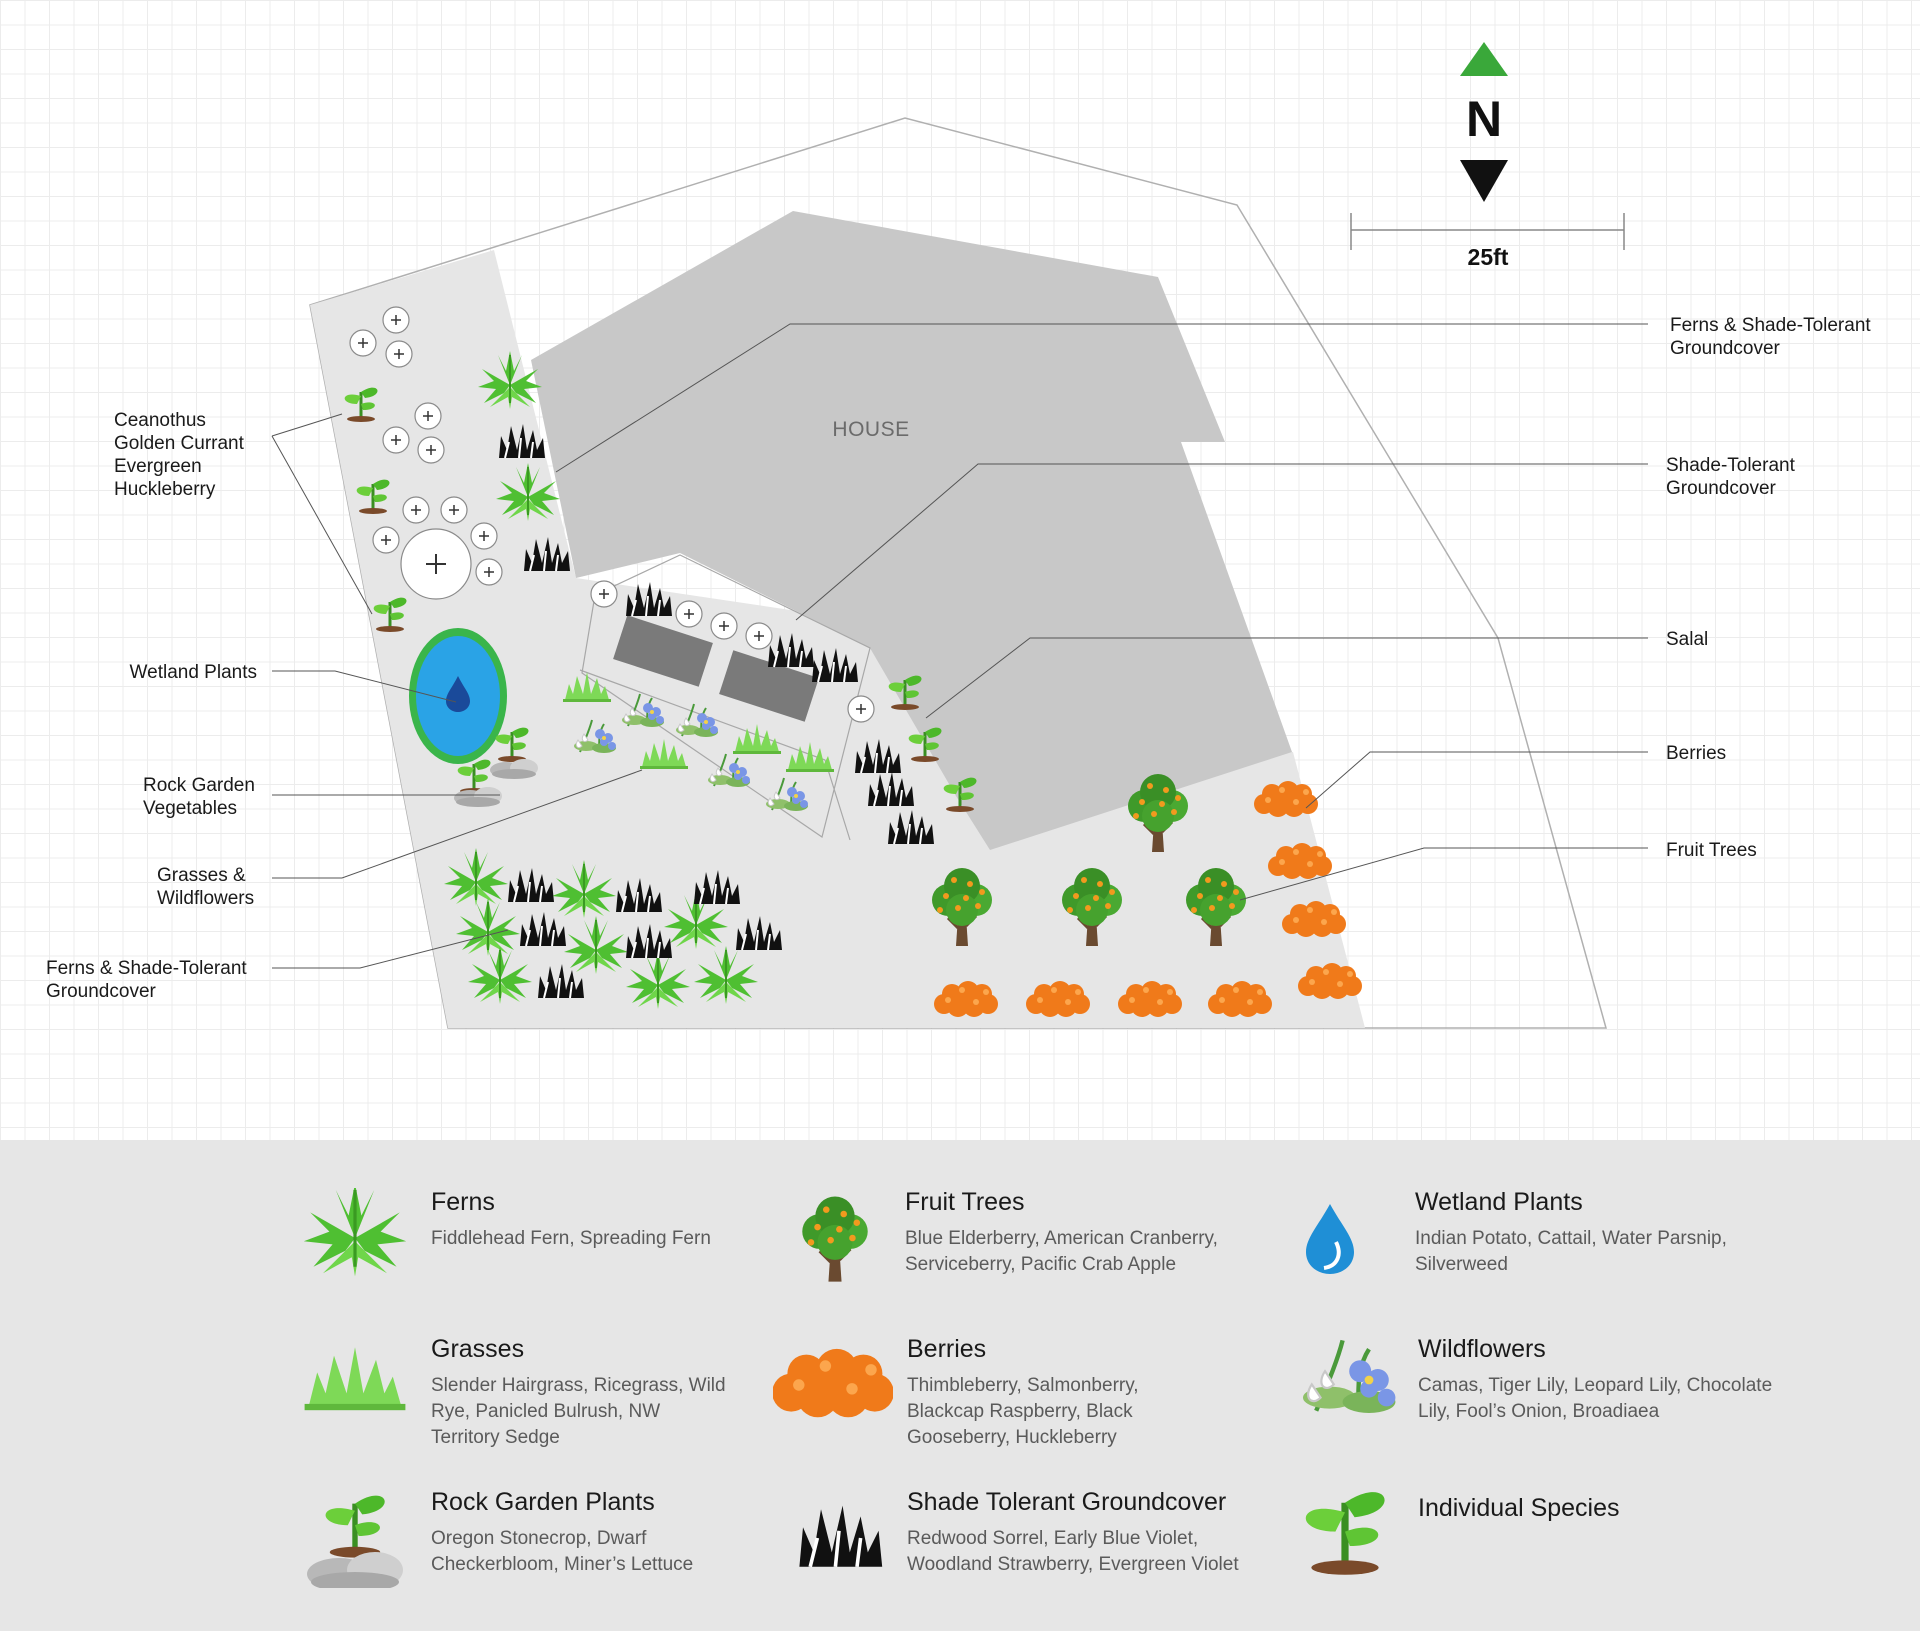 Image resolution: width=1920 pixels, height=1631 pixels. I want to click on fruit-tree-icon, so click(835, 1239).